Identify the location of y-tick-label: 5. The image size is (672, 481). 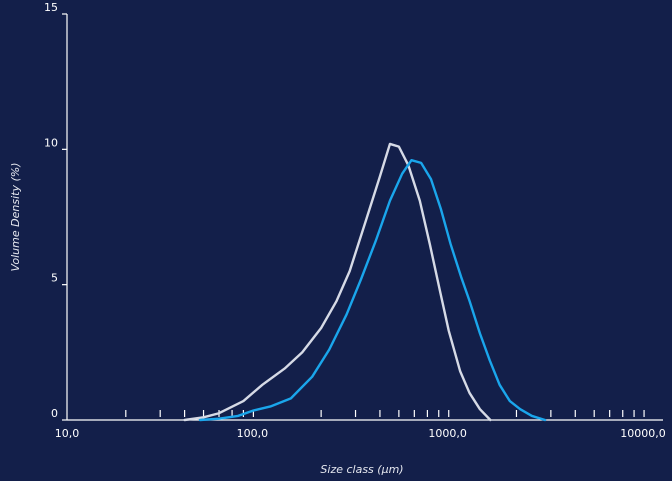
(54, 278).